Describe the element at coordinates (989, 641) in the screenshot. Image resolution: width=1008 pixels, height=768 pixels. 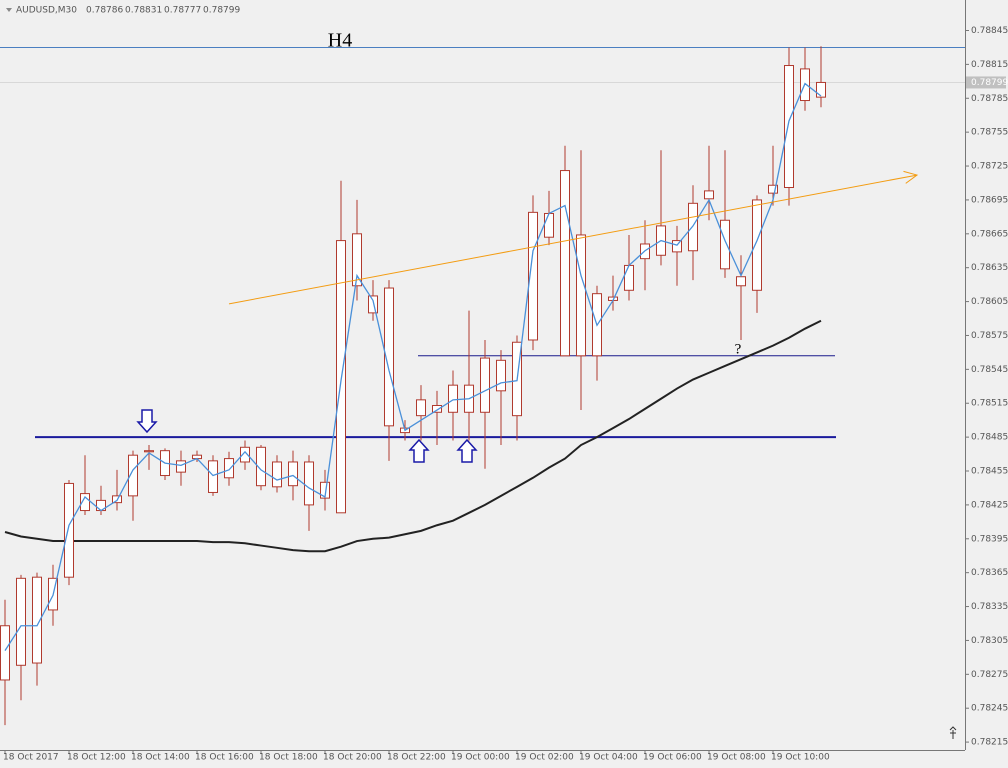
I see `y-tick-label: 0.78305` at that location.